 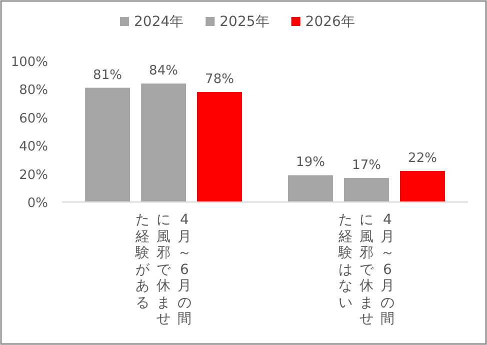 What do you see at coordinates (163, 71) in the screenshot?
I see `data-label: 84%` at bounding box center [163, 71].